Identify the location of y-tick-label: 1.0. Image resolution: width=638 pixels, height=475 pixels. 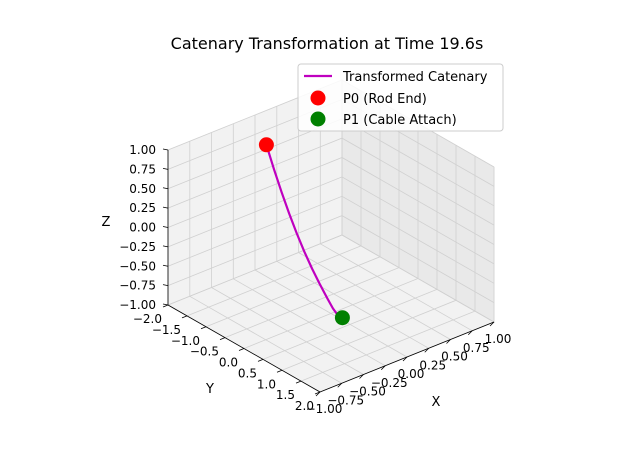
(266, 384).